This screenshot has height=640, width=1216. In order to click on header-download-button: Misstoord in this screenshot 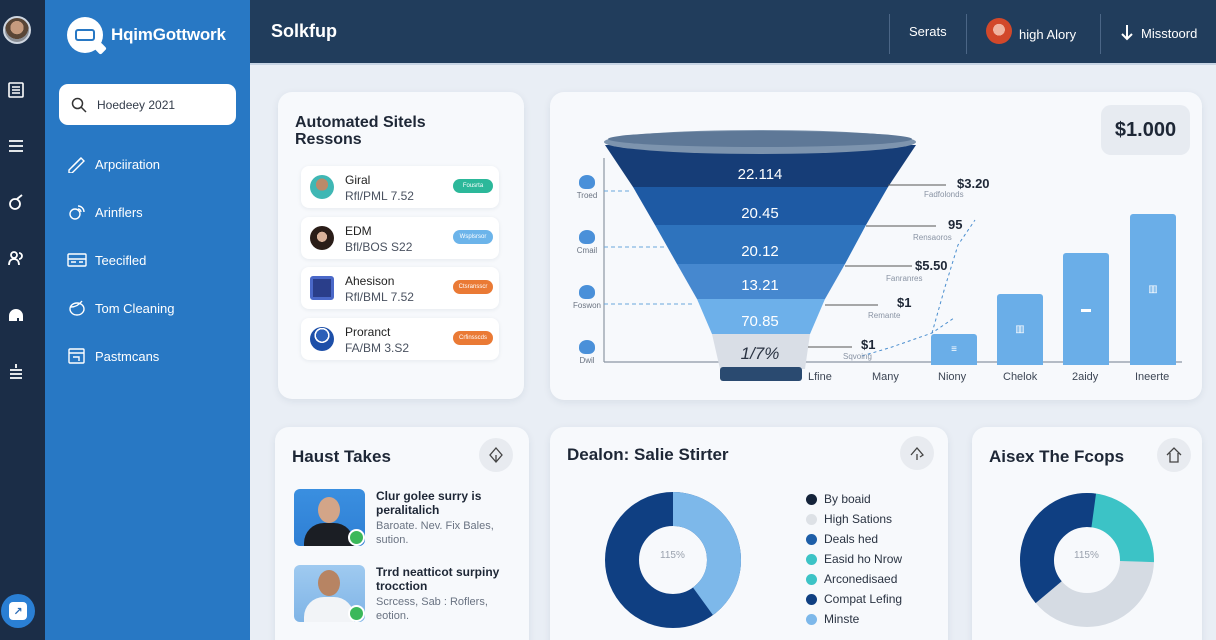, I will do `click(1158, 33)`.